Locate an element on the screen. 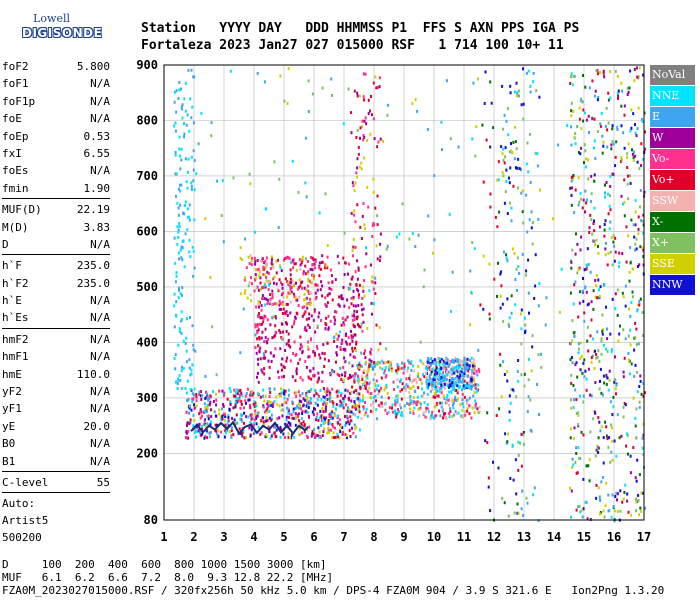  param-value: N/A is located at coordinates (100, 444).